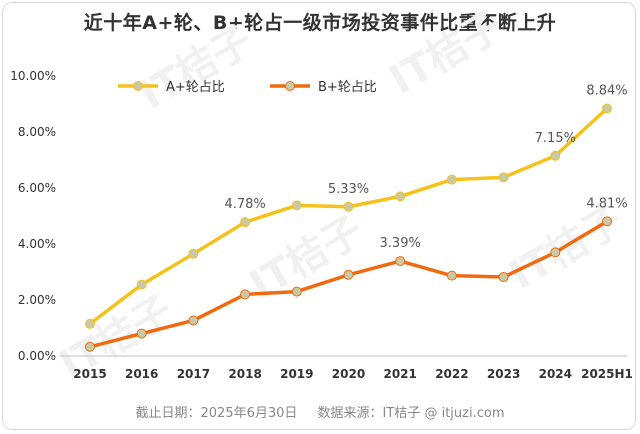  Describe the element at coordinates (400, 243) in the screenshot. I see `data-label: 3.39%` at that location.